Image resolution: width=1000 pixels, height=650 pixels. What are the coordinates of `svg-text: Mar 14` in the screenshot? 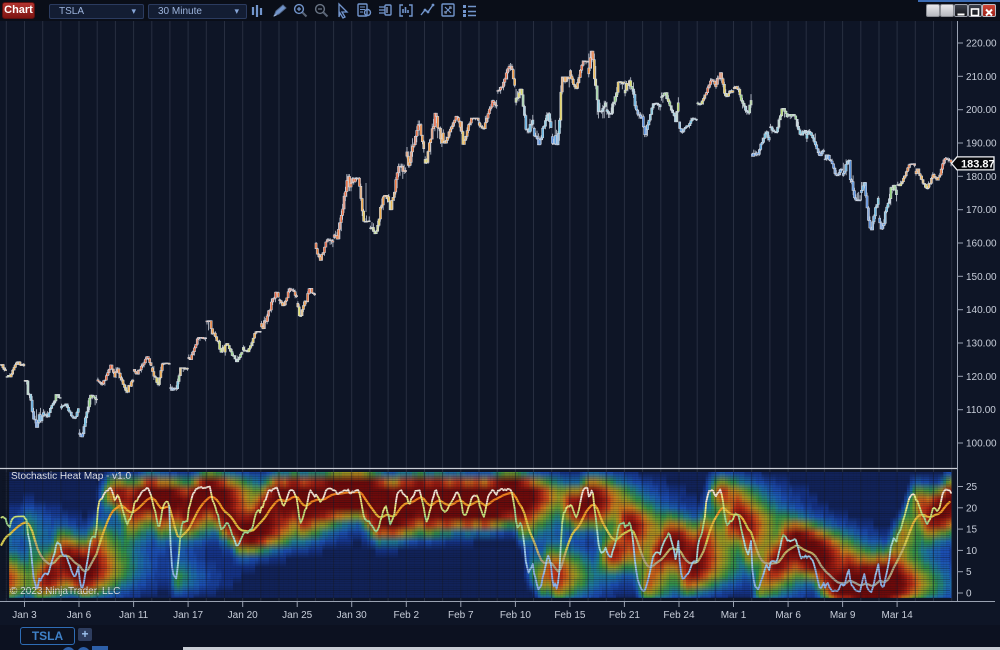 It's located at (898, 615).